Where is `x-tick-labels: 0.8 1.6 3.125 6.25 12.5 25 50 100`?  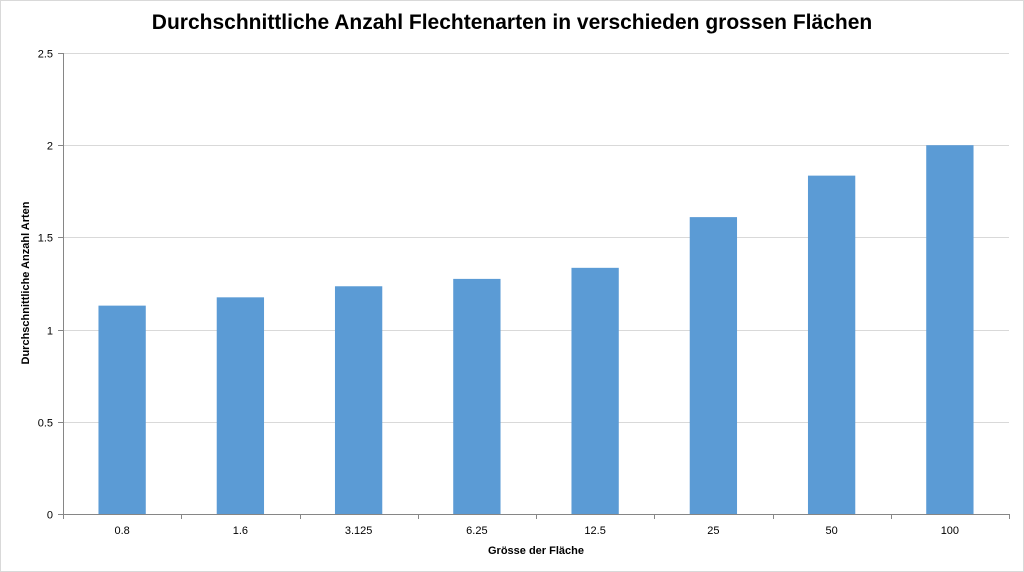
x-tick-labels: 0.8 1.6 3.125 6.25 12.5 25 50 100 is located at coordinates (536, 531).